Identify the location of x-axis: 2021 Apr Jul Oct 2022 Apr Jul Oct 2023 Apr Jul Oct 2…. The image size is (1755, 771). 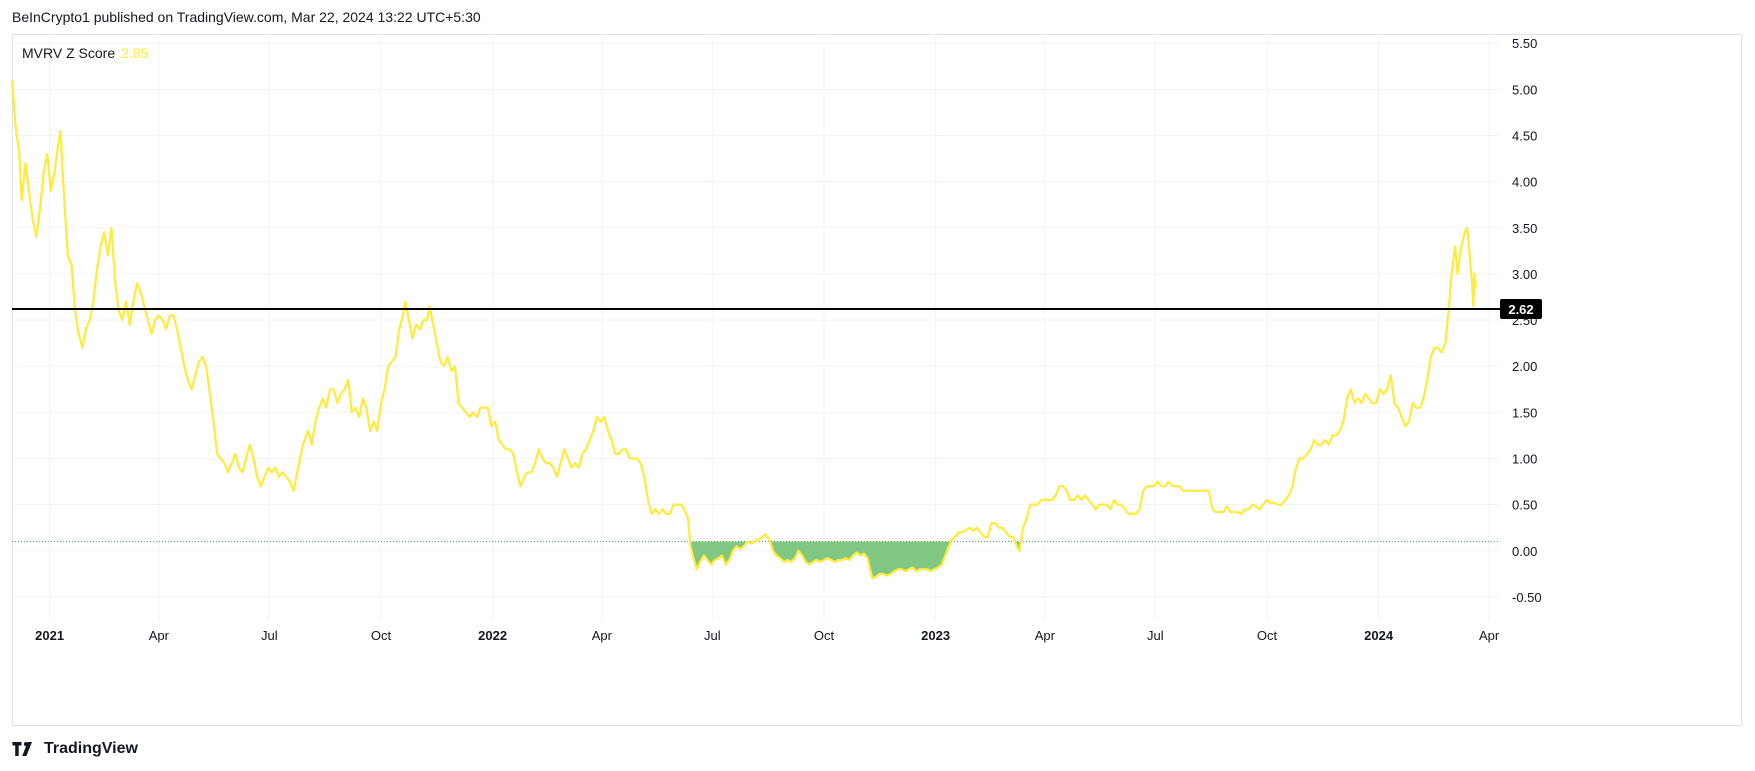
(767, 635).